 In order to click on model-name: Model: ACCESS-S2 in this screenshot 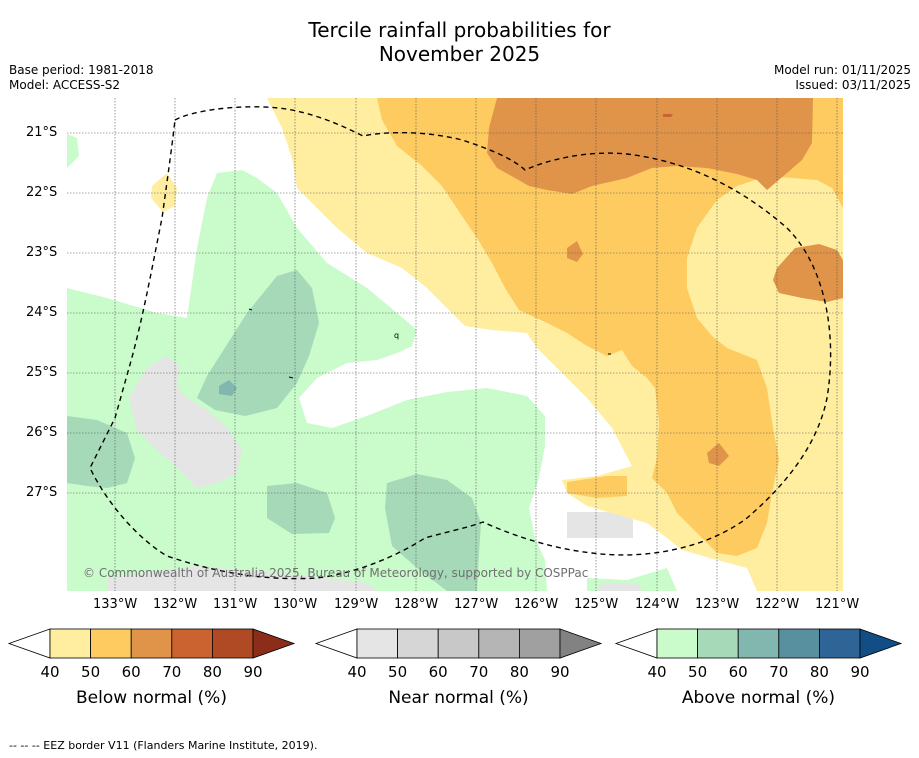, I will do `click(65, 85)`.